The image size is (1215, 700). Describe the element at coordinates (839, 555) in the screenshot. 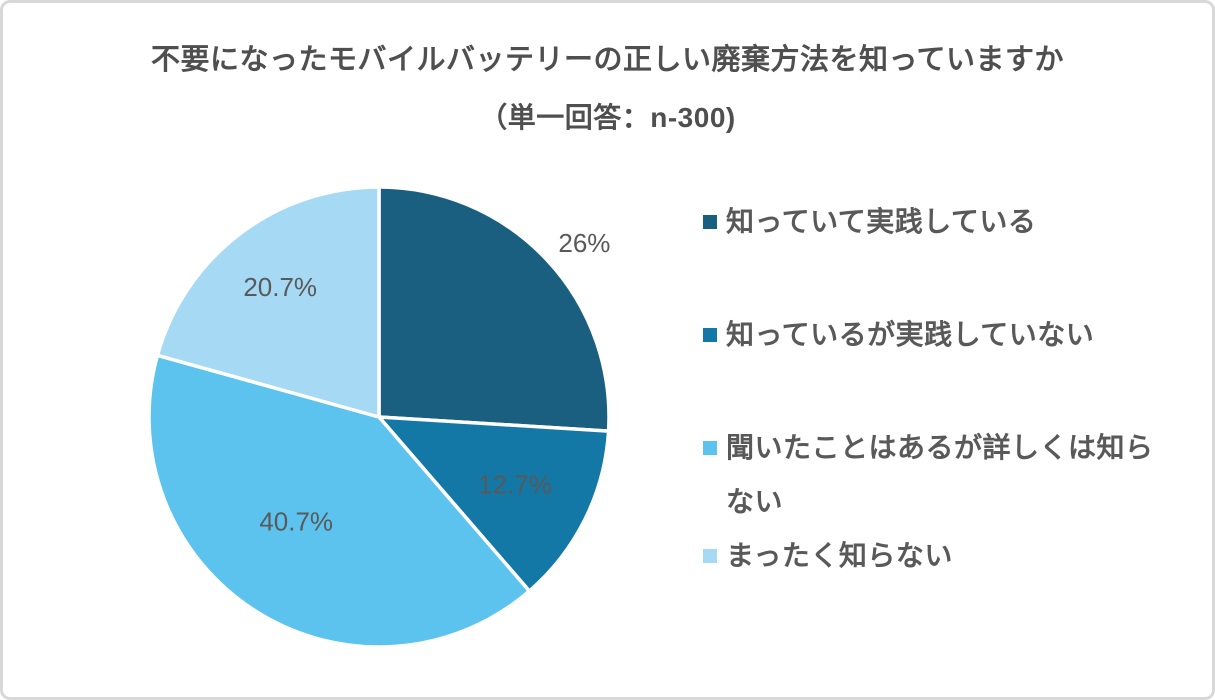

I see `legend-item-label: まったく知らない` at that location.